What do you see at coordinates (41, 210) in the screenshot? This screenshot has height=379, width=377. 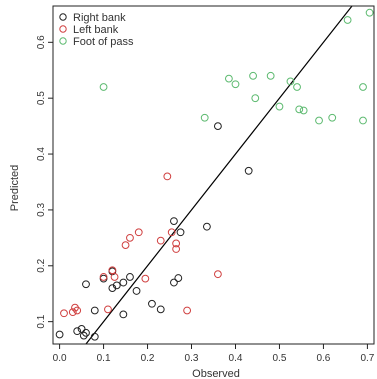 I see `y-tick-label: 0.3` at bounding box center [41, 210].